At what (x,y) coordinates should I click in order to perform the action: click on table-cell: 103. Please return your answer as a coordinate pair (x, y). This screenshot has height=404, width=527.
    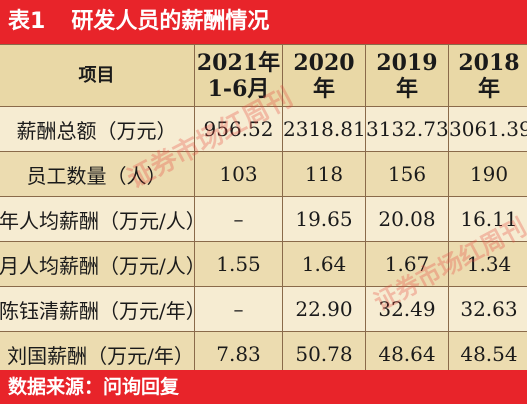
    Looking at the image, I should click on (238, 174).